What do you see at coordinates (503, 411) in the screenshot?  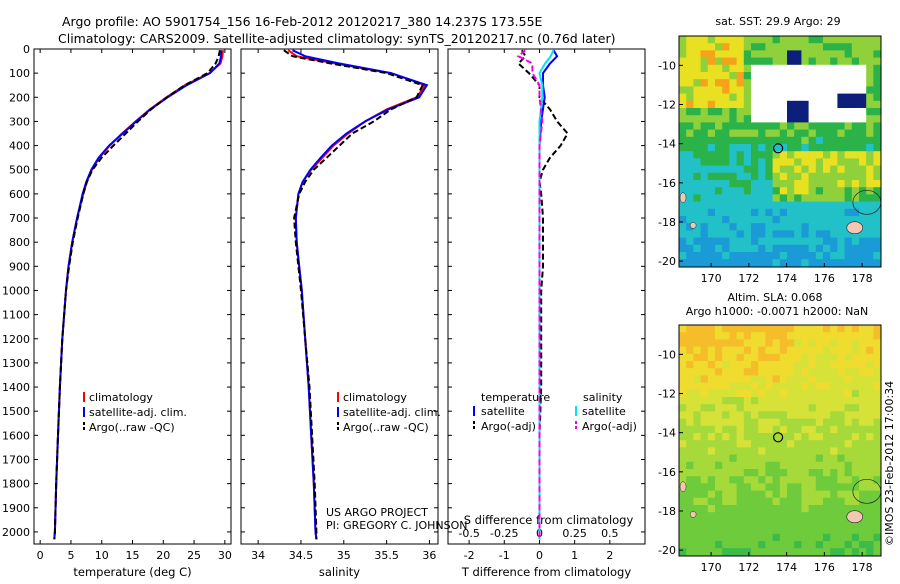 I see `legend-label: satellite` at bounding box center [503, 411].